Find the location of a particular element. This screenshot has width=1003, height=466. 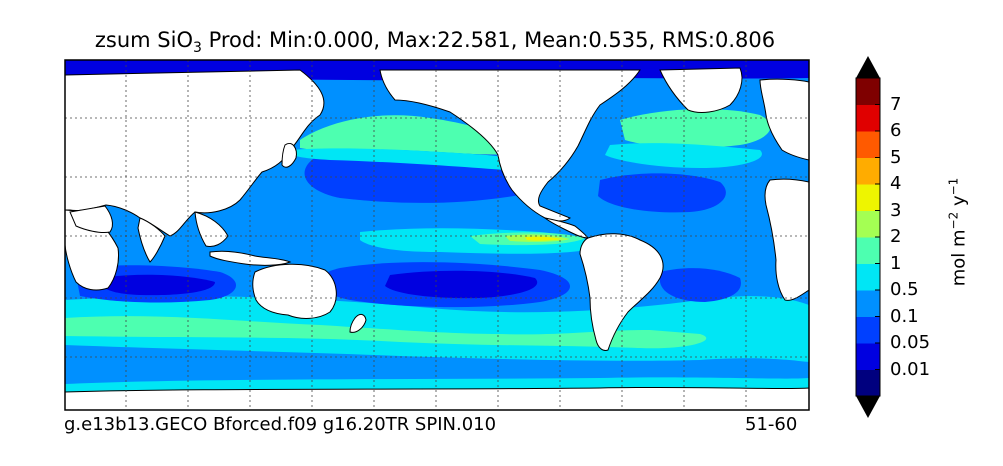

southeast-asia-landmass is located at coordinates (211, 229).